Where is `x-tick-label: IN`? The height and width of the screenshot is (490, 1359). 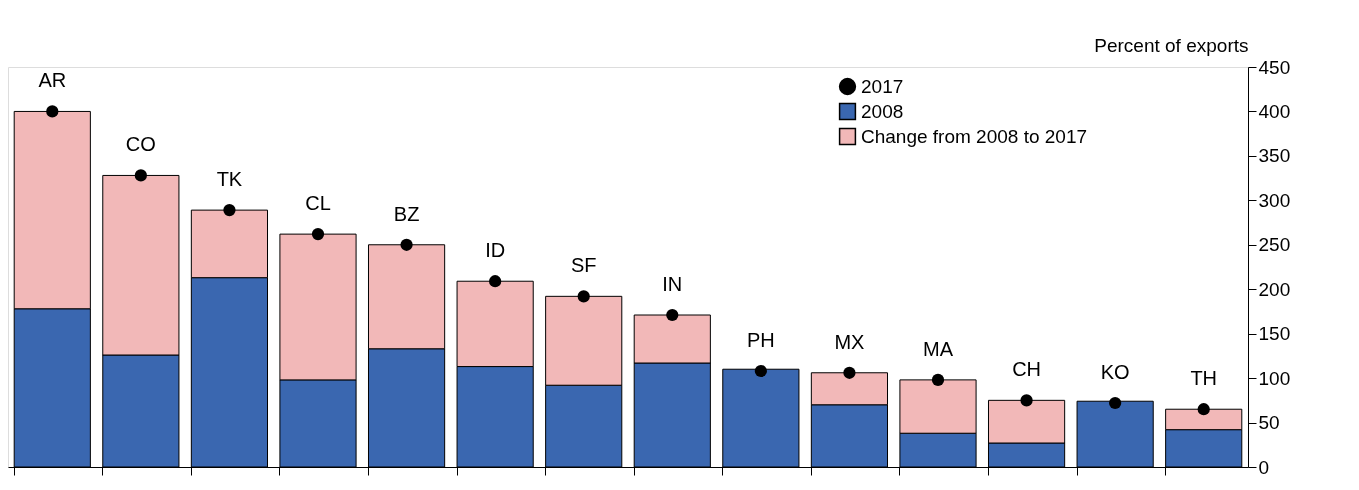 x-tick-label: IN is located at coordinates (672, 284).